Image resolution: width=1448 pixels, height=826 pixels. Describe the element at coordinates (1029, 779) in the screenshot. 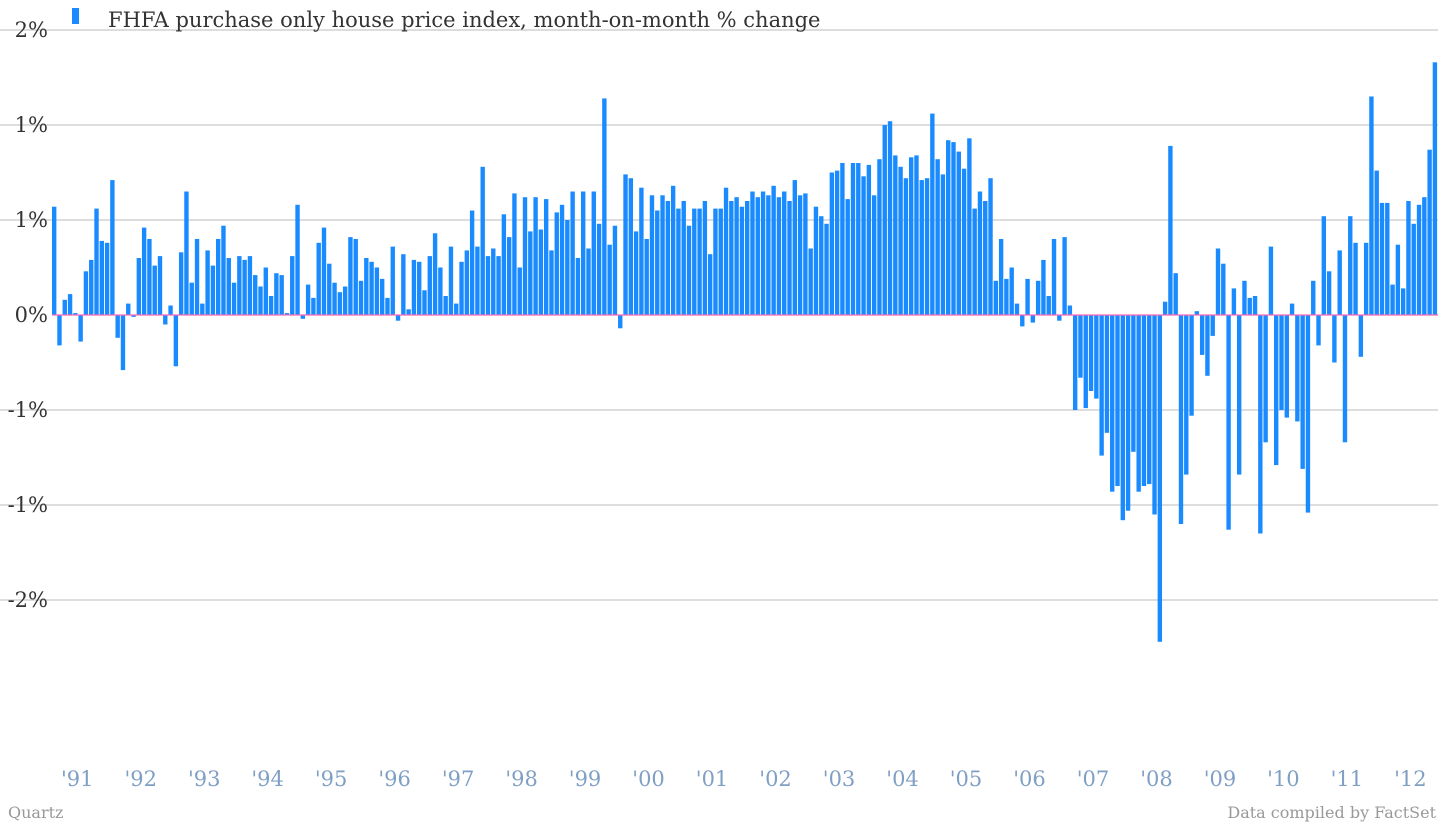

I see `x-tick-label: '06` at that location.